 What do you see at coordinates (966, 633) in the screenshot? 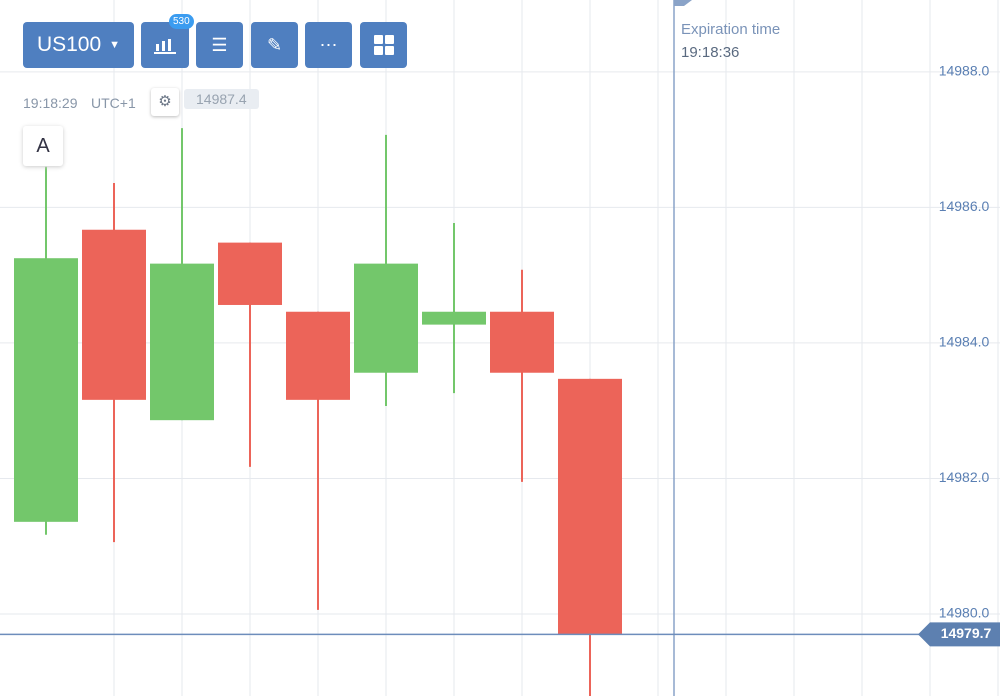
I see `current-price-label: 14979.7` at bounding box center [966, 633].